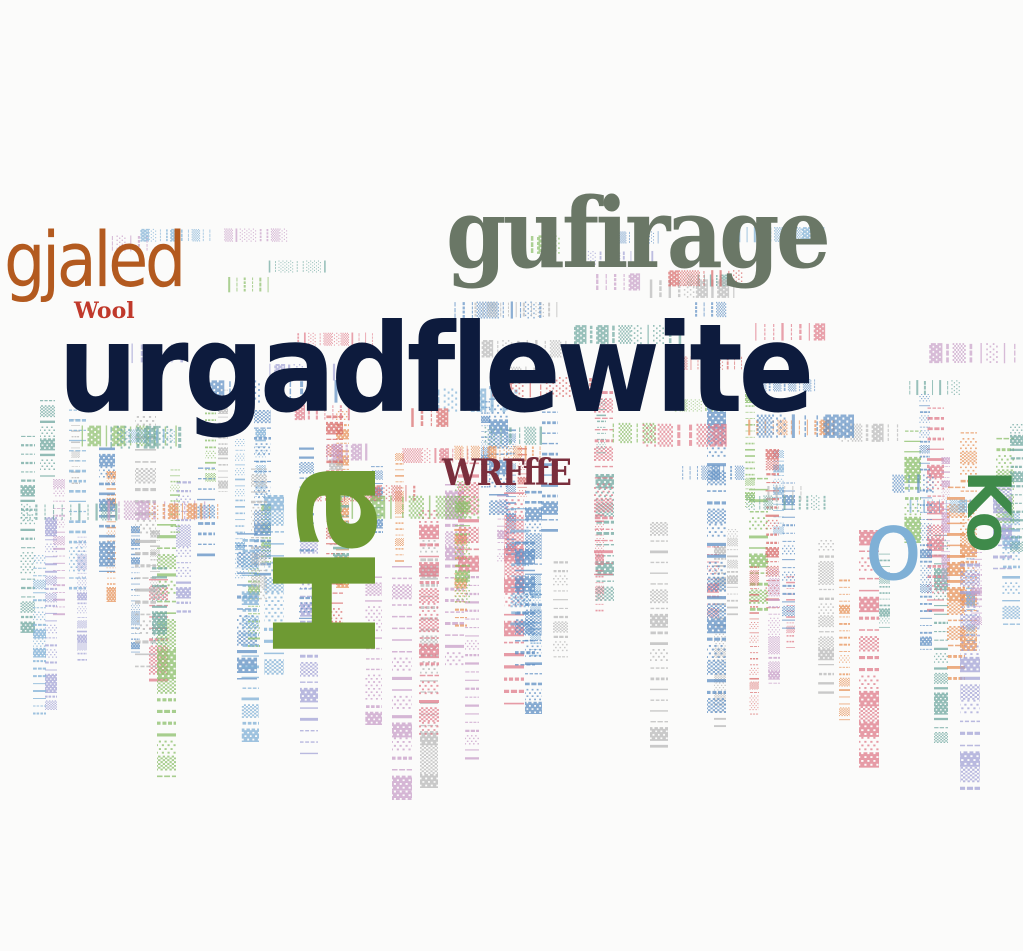  What do you see at coordinates (758, 543) in the screenshot?
I see `filler-streak: ┆│┃┊░┃│▓┊┇▒┇` at bounding box center [758, 543].